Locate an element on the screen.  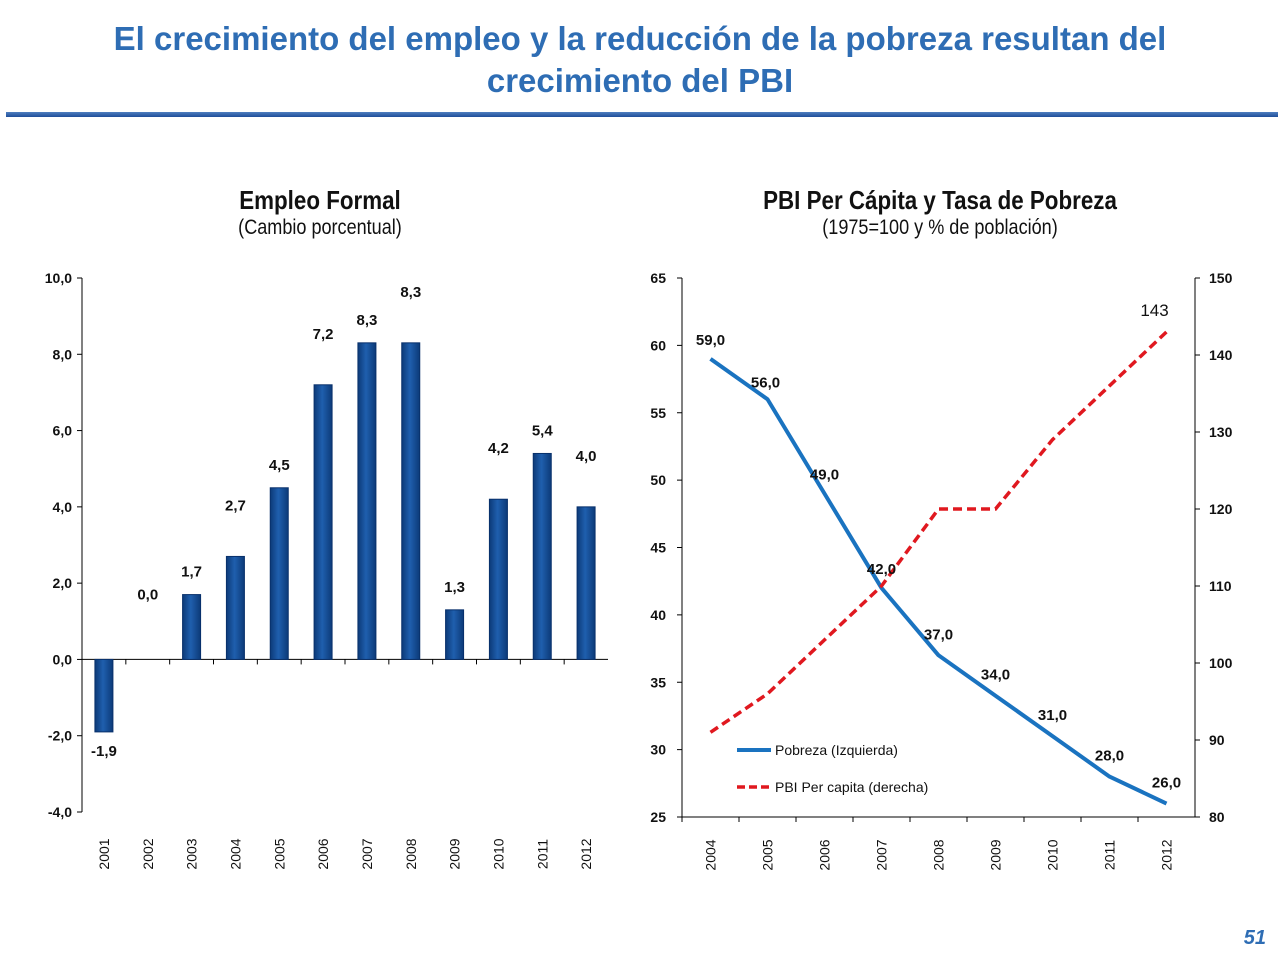
slide-title-line2: crecimiento del PBI is located at coordinates (640, 80).